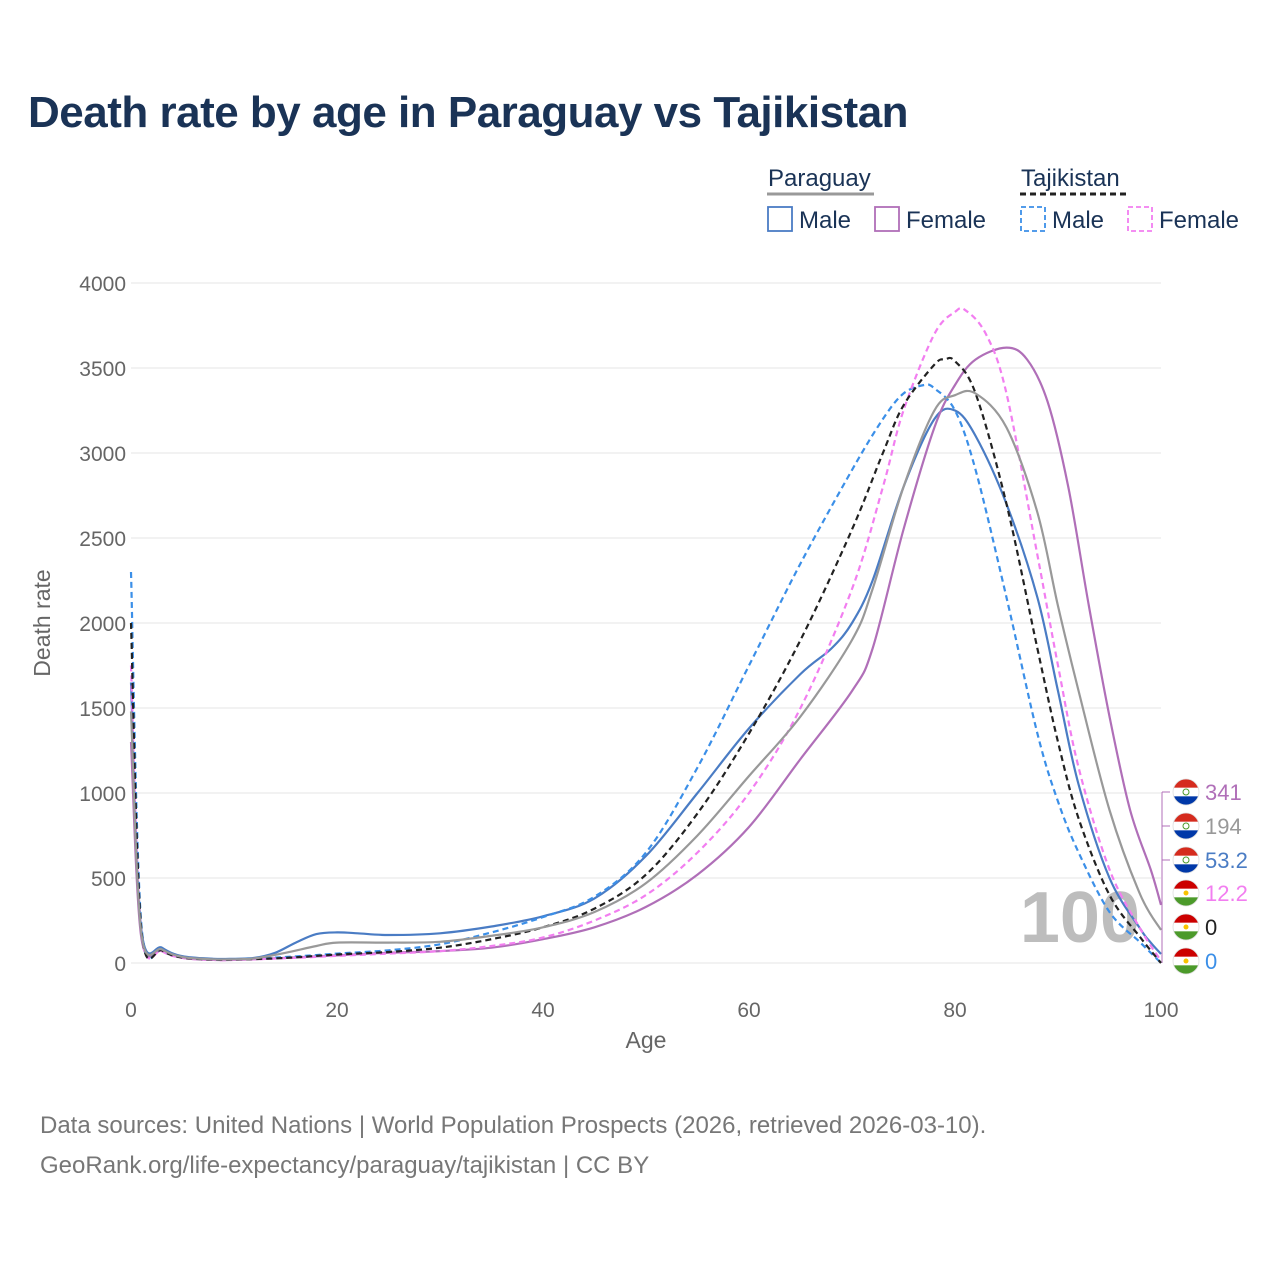  I want to click on end-markers: 341 194 53.2 12.2 0 0, so click(1204, 876).